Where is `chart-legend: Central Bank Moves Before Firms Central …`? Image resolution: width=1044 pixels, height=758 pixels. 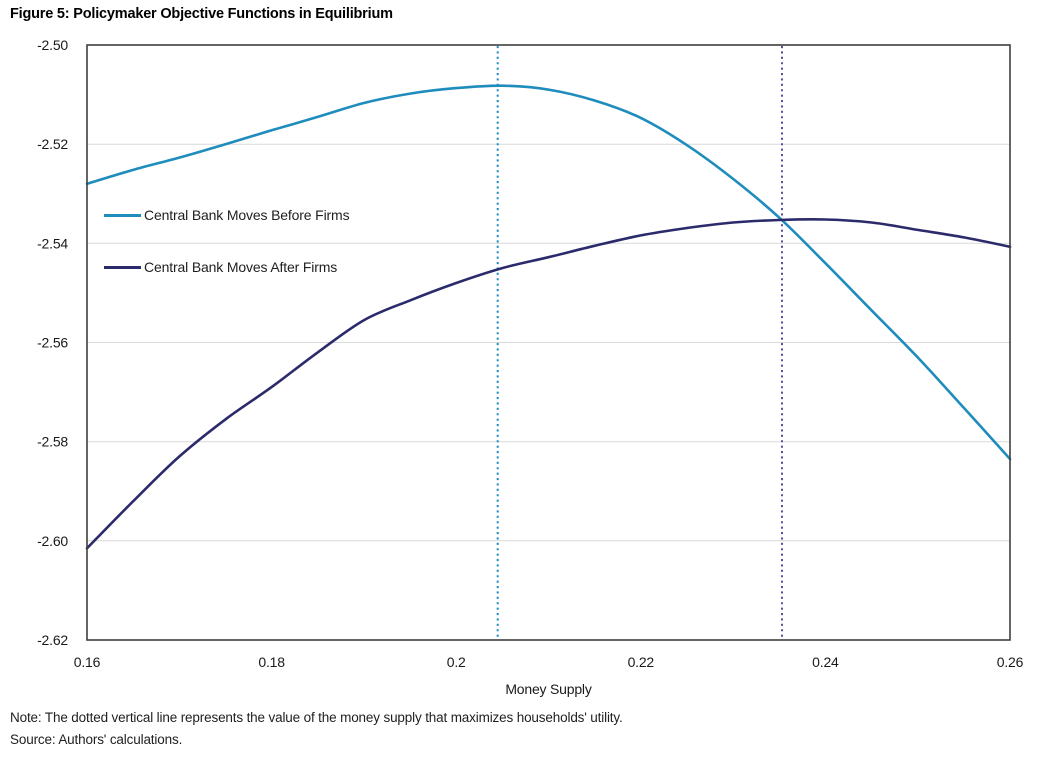 chart-legend: Central Bank Moves Before Firms Central … is located at coordinates (227, 258).